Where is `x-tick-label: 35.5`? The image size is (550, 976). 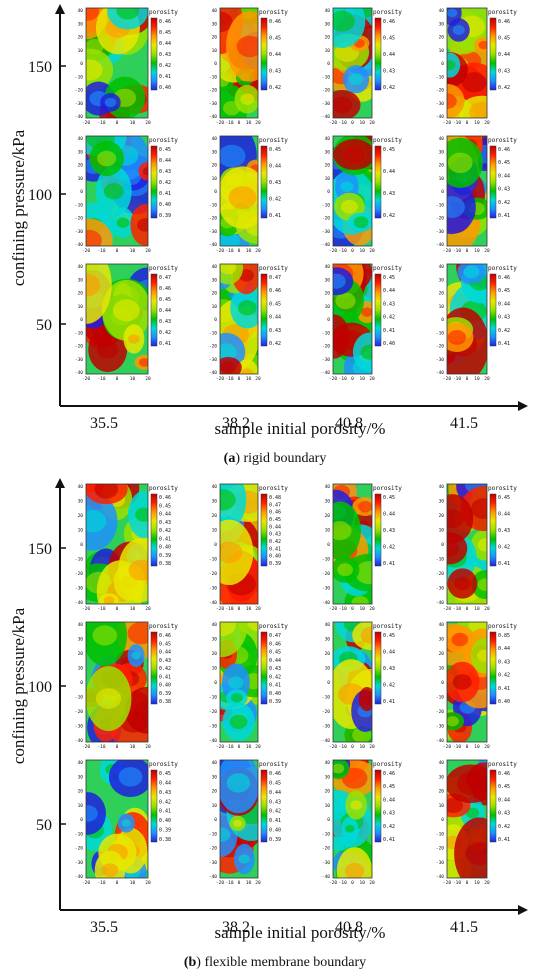
x-tick-label: 35.5 is located at coordinates (104, 927).